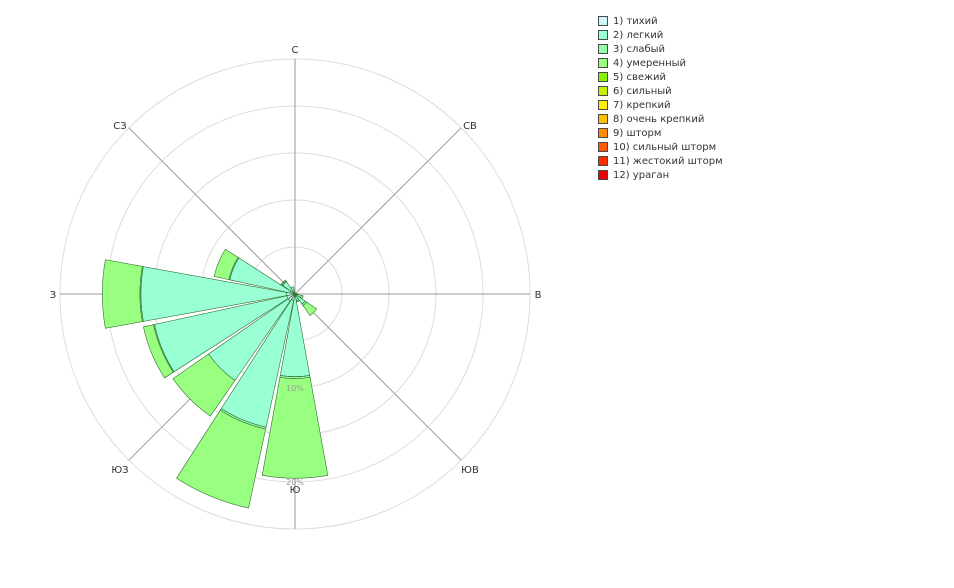  I want to click on legend-label: 2) легкий, so click(638, 35).